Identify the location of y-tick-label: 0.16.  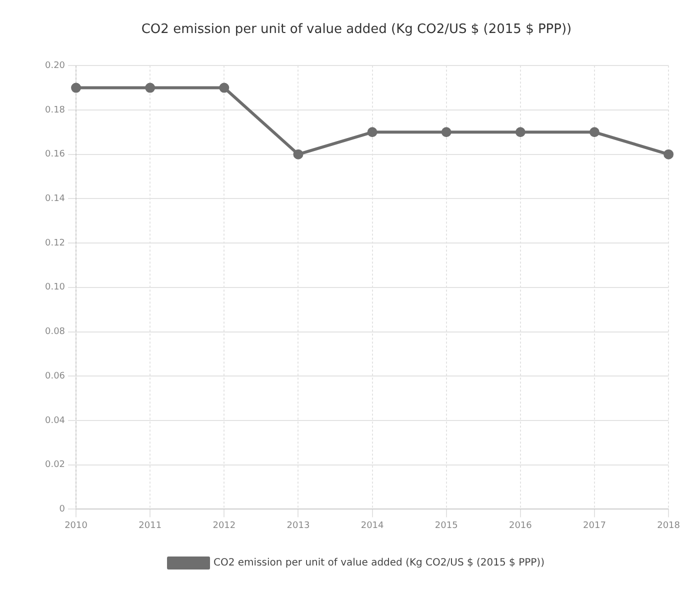
(55, 155).